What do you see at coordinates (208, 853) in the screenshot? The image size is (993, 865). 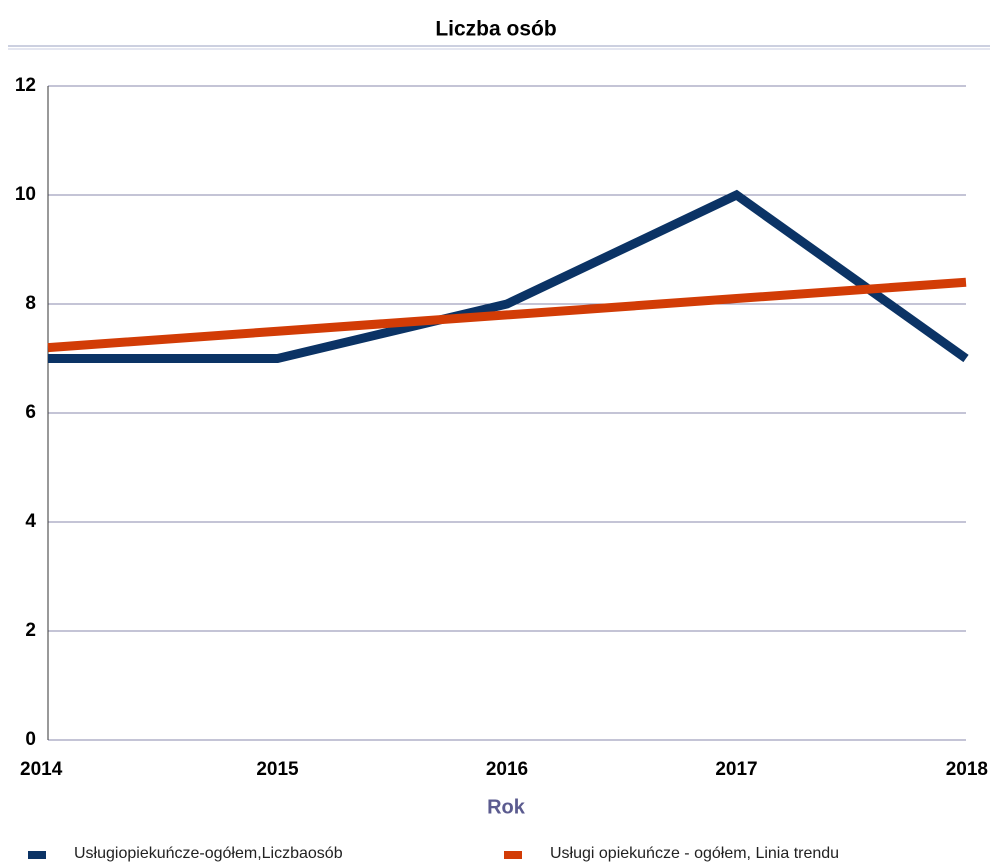 I see `legend-label: Usługiopiekuńcze-ogółem,Liczbaosób` at bounding box center [208, 853].